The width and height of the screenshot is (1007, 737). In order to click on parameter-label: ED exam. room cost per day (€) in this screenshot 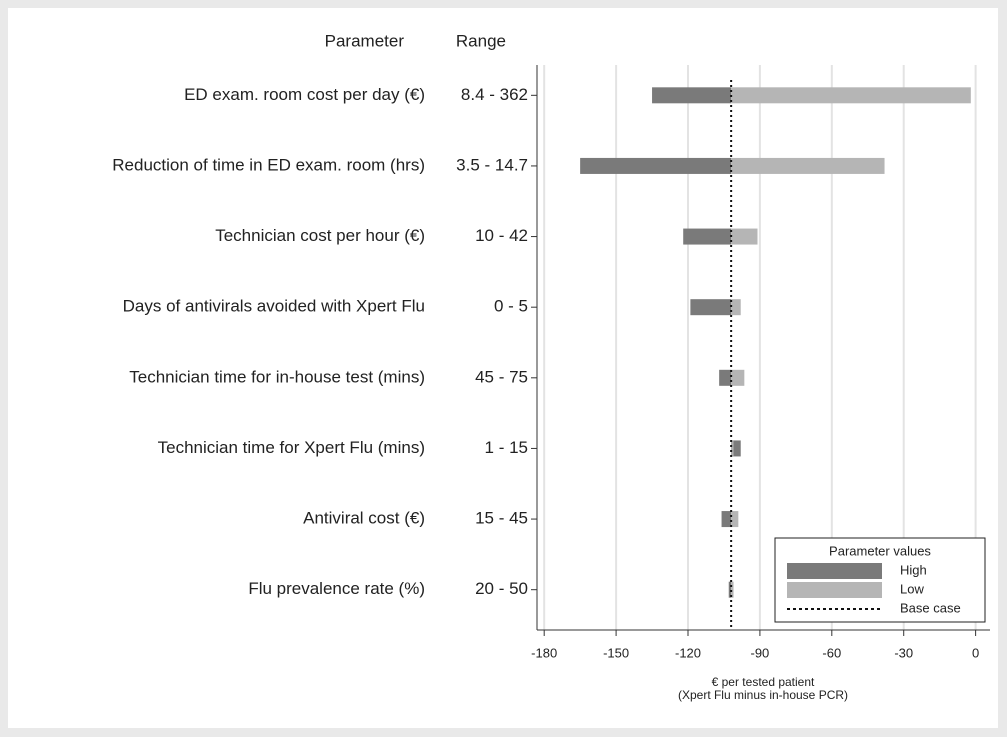, I will do `click(304, 94)`.